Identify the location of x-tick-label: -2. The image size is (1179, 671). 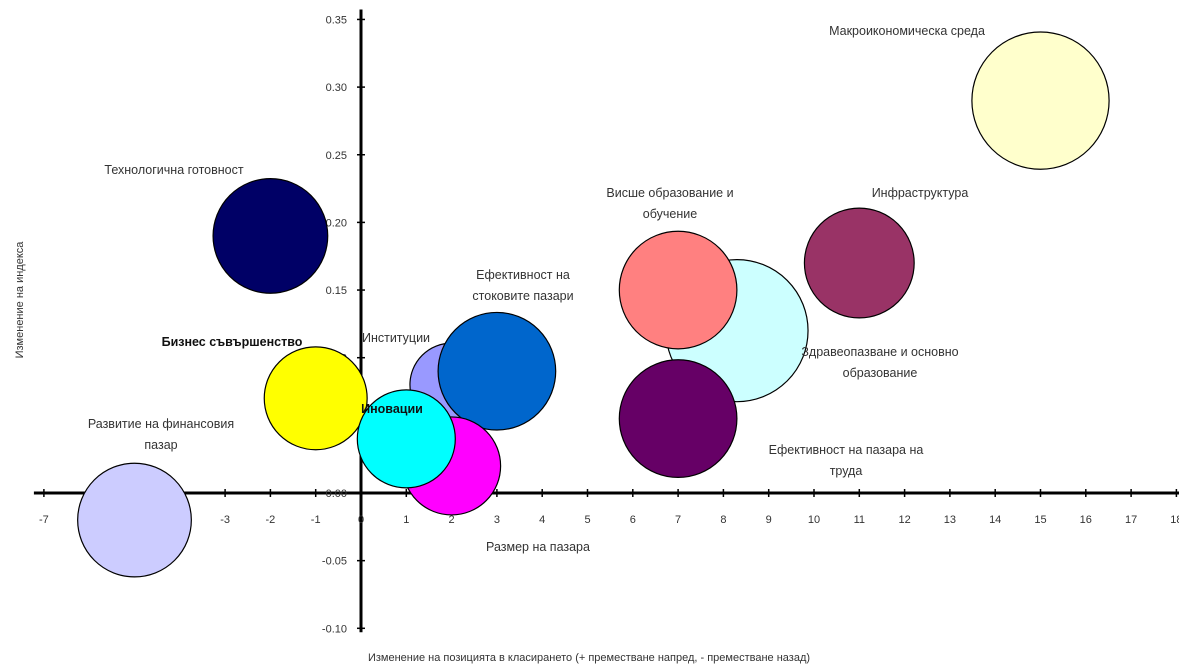
(271, 520).